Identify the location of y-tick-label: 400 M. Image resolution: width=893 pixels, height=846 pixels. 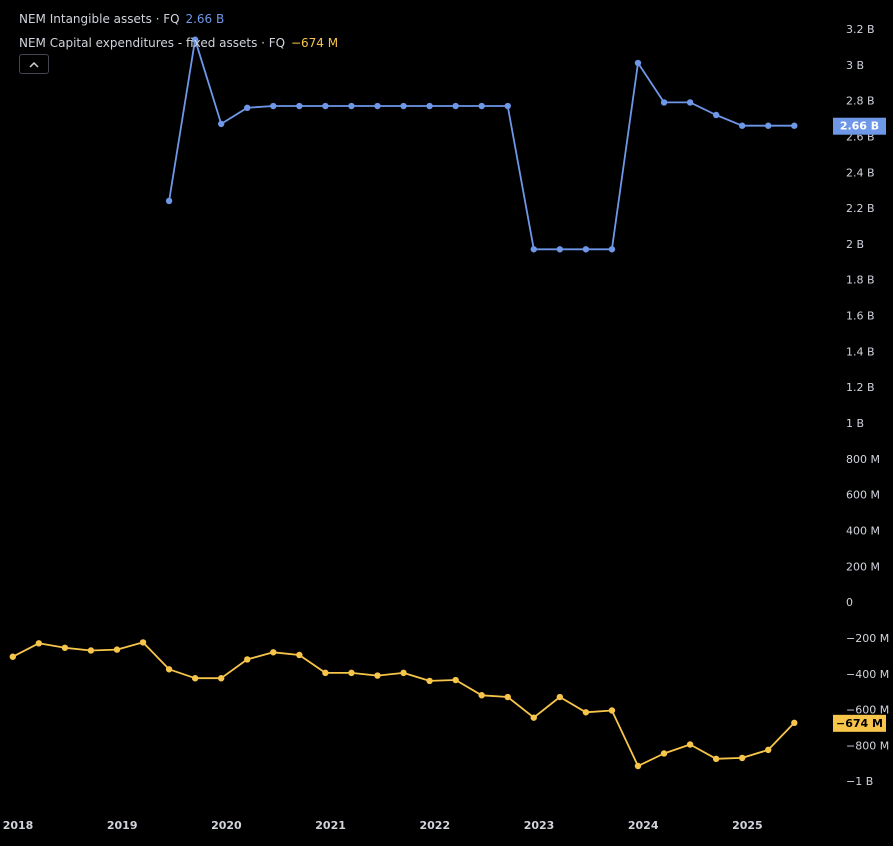
(863, 530).